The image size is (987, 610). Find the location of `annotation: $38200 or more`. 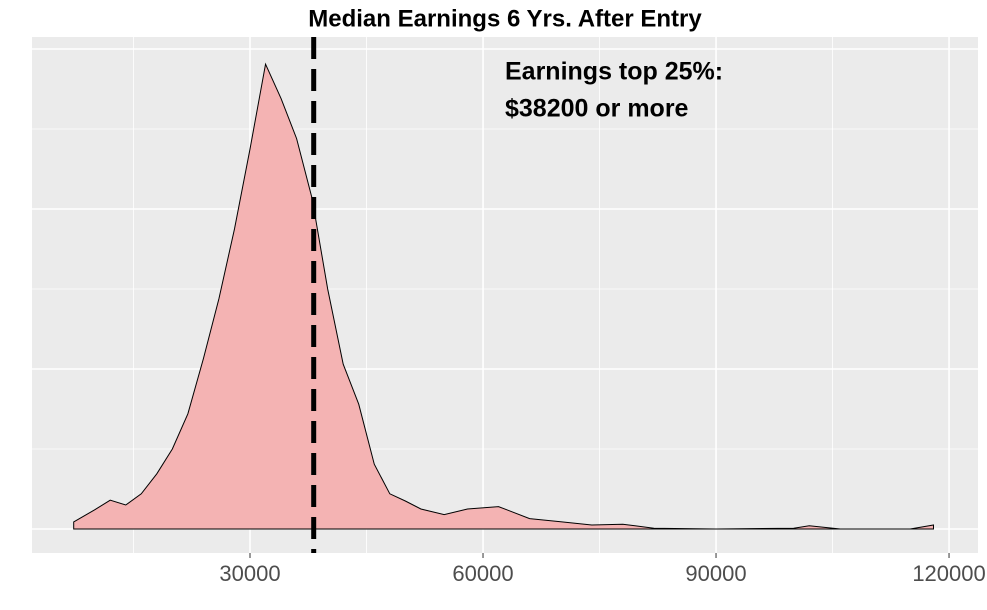

annotation: $38200 or more is located at coordinates (597, 109).